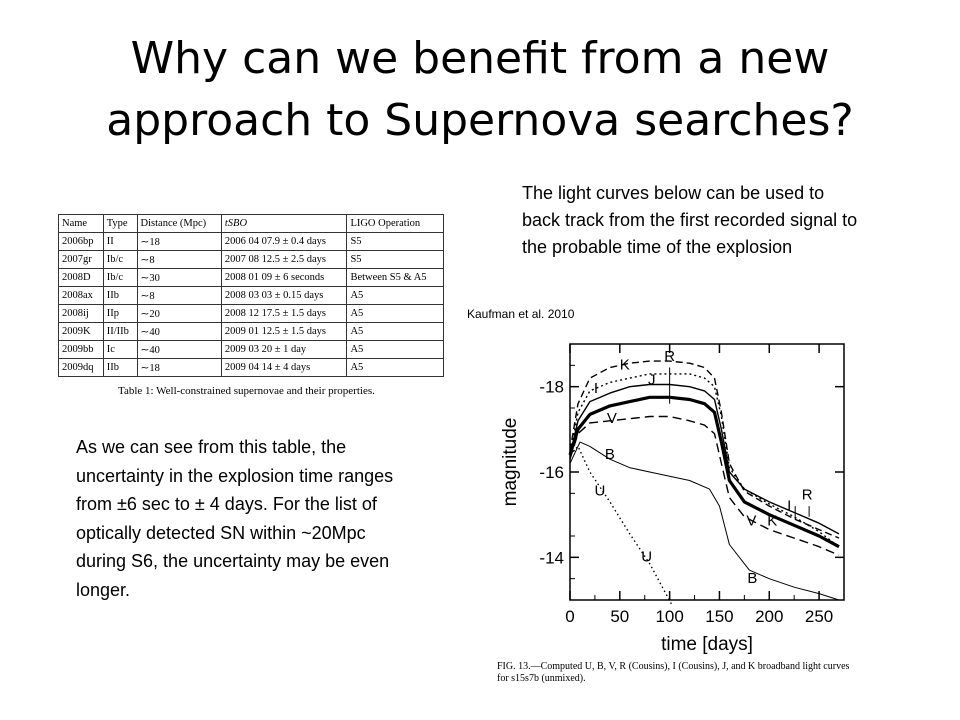 Image resolution: width=960 pixels, height=720 pixels. What do you see at coordinates (81, 277) in the screenshot?
I see `cell-name: 2008D` at bounding box center [81, 277].